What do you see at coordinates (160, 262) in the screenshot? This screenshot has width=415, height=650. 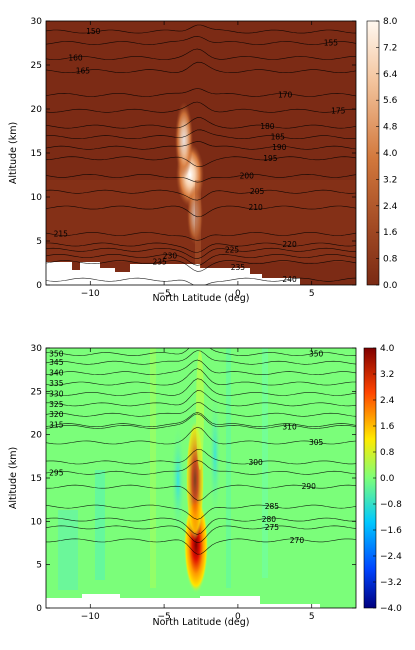 I see `contour-label: 235` at bounding box center [160, 262].